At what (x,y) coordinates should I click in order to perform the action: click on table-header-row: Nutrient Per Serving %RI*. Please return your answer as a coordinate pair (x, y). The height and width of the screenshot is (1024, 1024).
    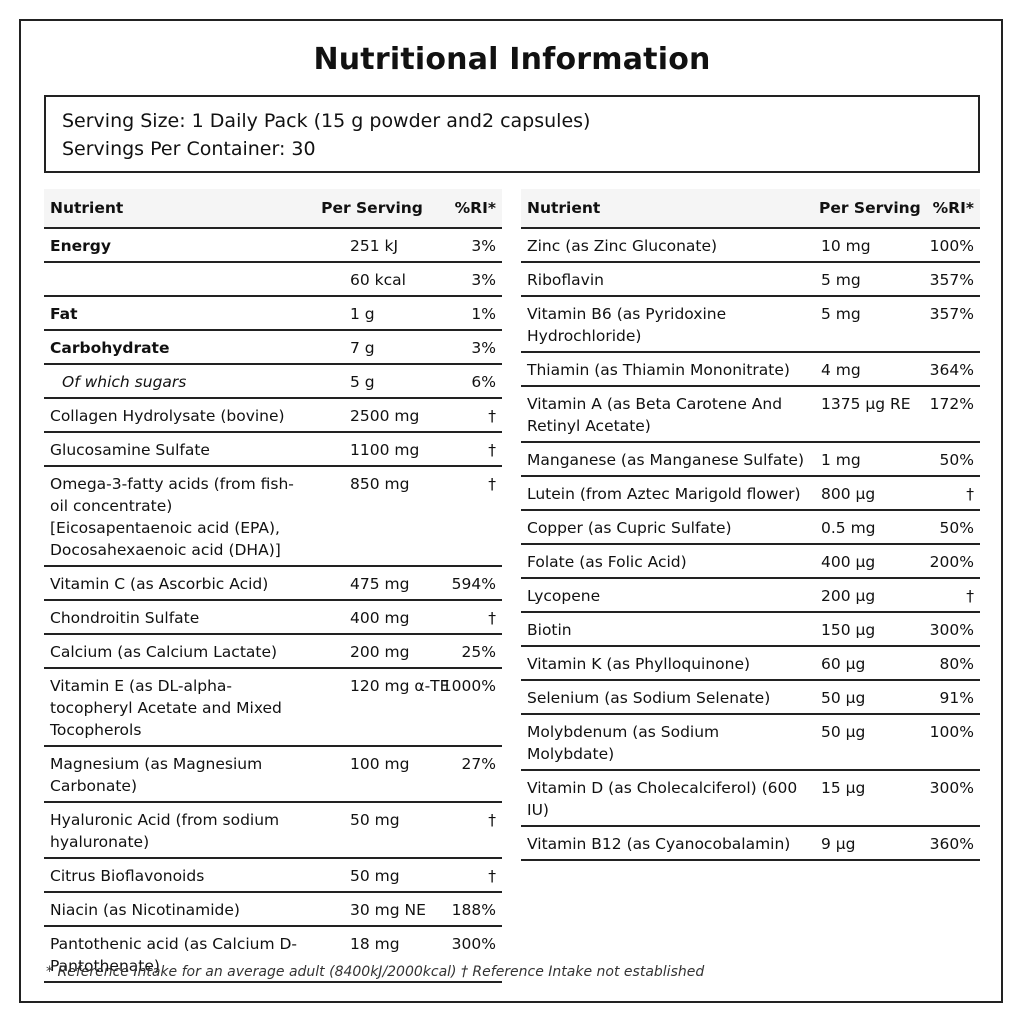
    Looking at the image, I should click on (750, 209).